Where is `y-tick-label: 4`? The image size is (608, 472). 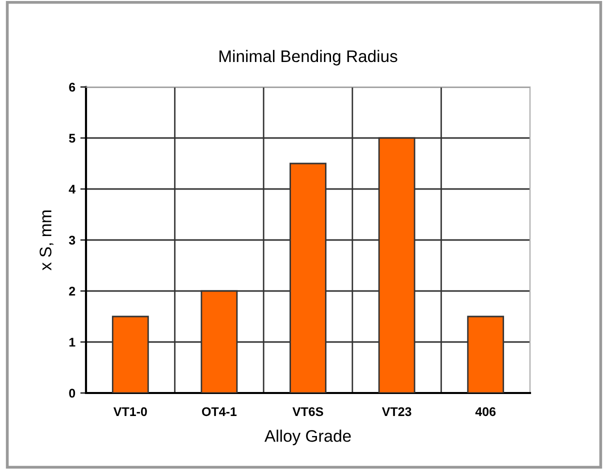
y-tick-label: 4 is located at coordinates (72, 189).